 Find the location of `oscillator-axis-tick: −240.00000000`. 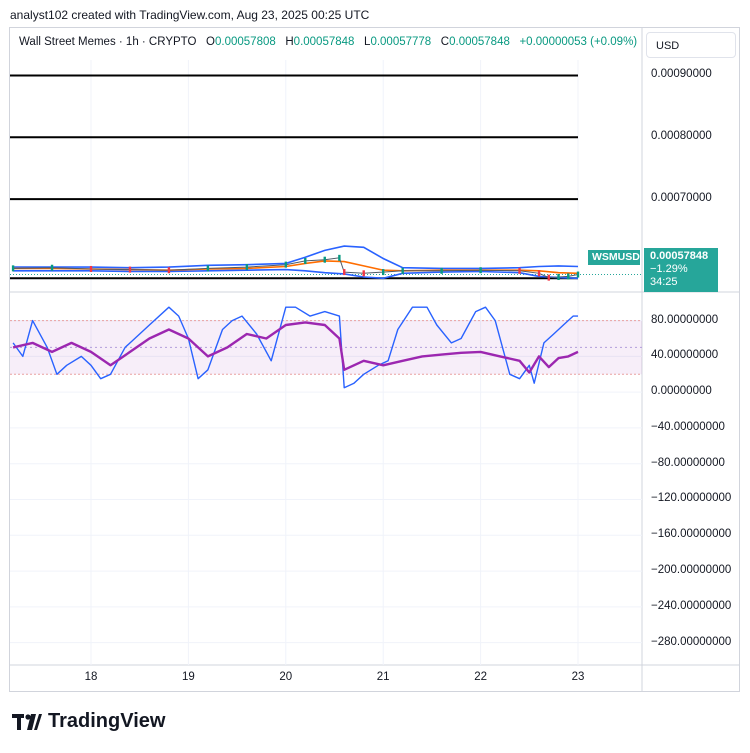

oscillator-axis-tick: −240.00000000 is located at coordinates (691, 605).